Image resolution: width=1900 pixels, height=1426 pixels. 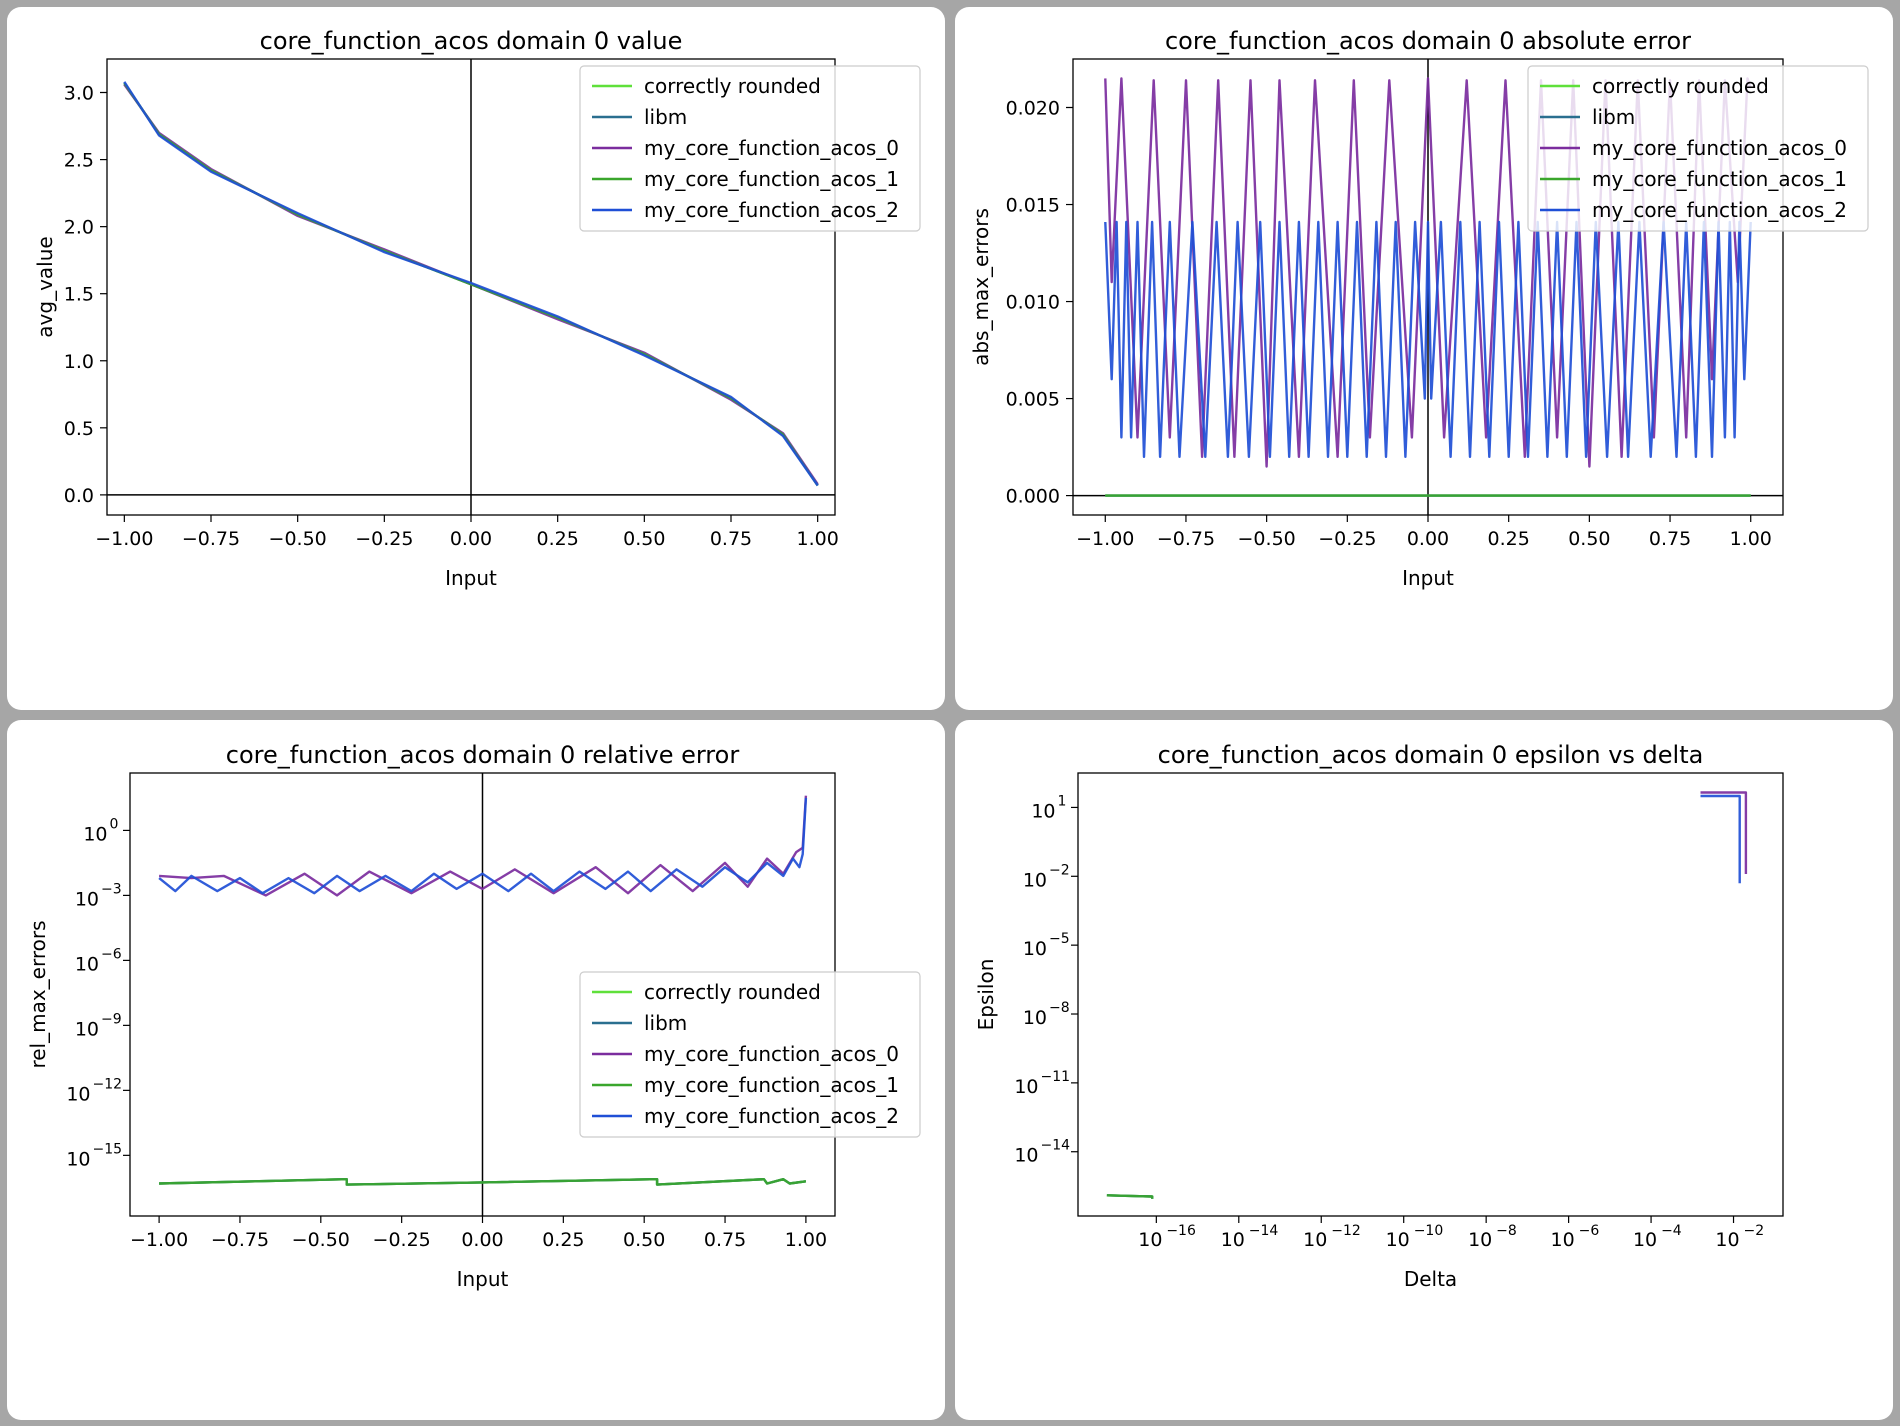 What do you see at coordinates (1059, 939) in the screenshot?
I see `y-tick-exponent: −5` at bounding box center [1059, 939].